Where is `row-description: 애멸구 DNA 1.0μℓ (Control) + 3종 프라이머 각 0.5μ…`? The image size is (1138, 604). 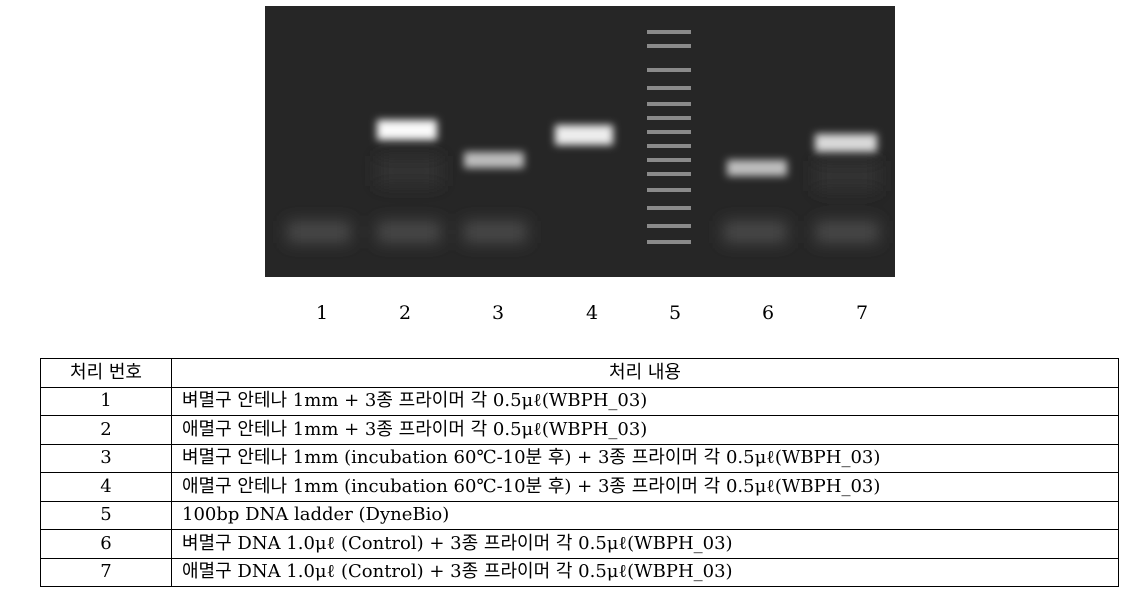
row-description: 애멸구 DNA 1.0μℓ (Control) + 3종 프라이머 각 0.5μ… is located at coordinates (645, 572).